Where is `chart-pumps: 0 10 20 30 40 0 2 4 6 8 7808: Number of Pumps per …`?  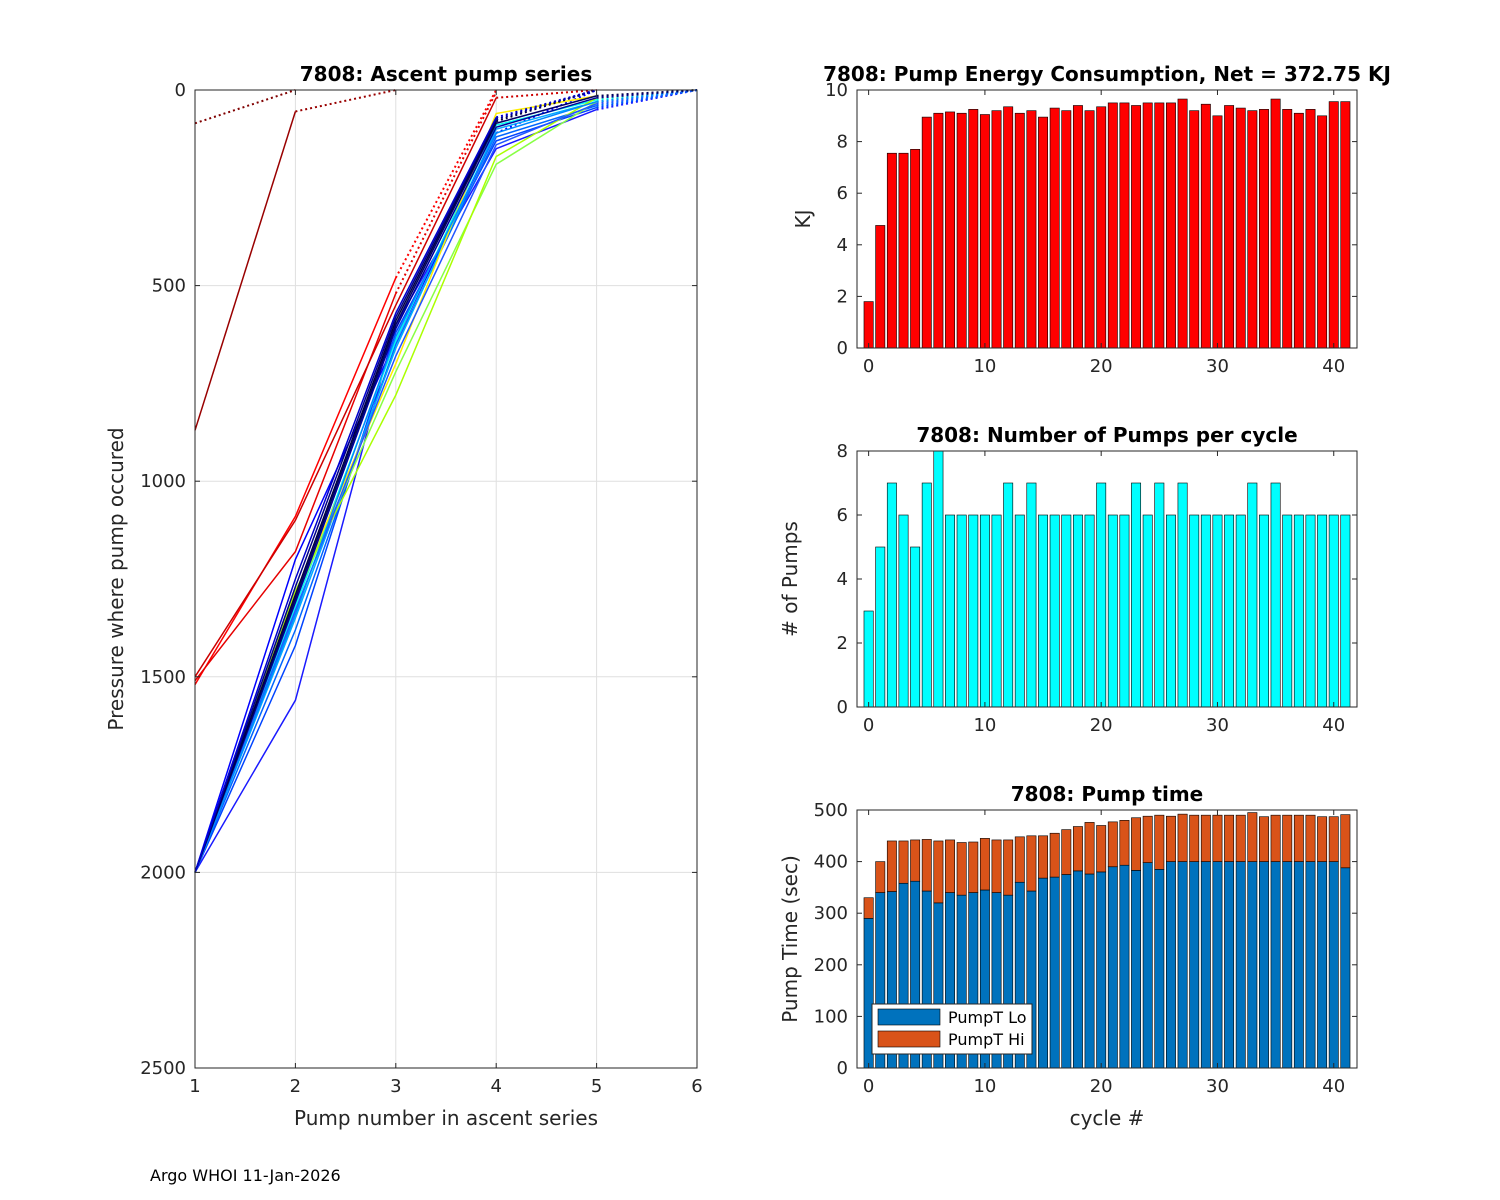
chart-pumps: 0 10 20 30 40 0 2 4 6 8 7808: Number of Pumps per … is located at coordinates (1068, 579).